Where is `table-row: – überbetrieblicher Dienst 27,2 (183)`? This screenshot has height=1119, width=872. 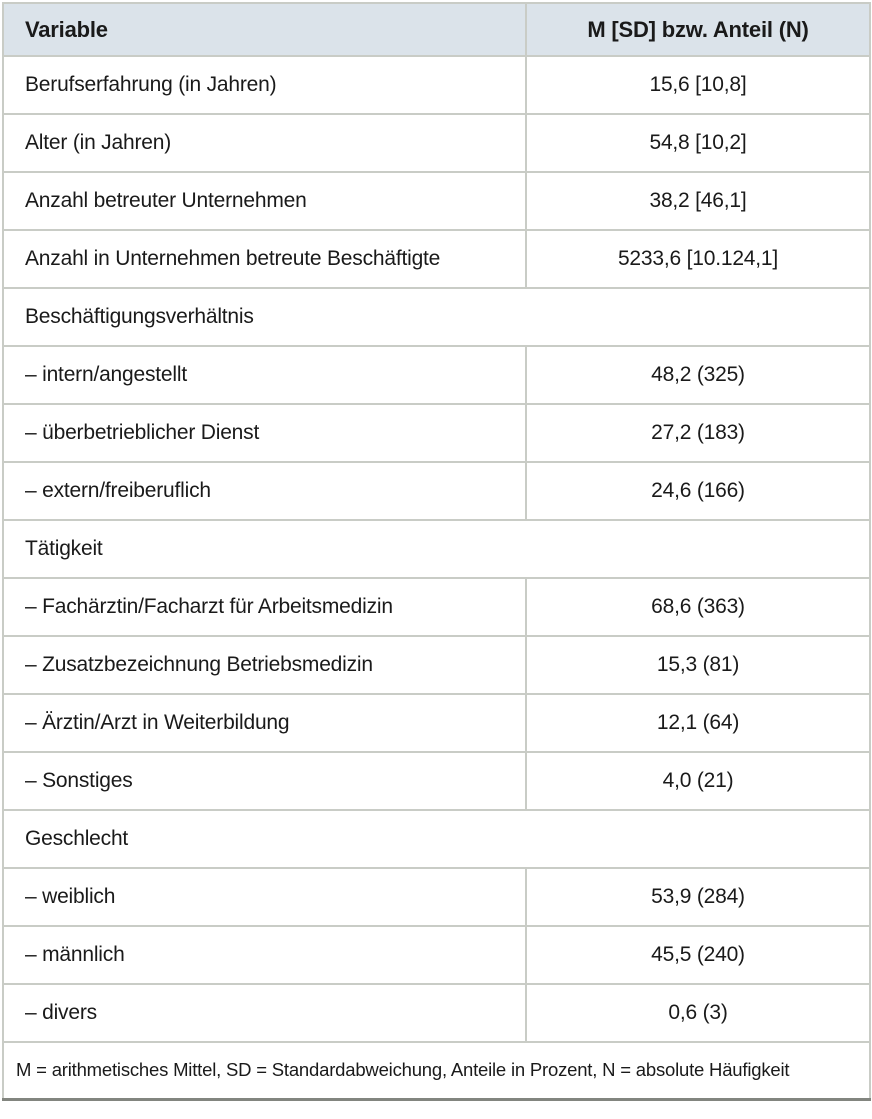
table-row: – überbetrieblicher Dienst 27,2 (183) is located at coordinates (436, 433).